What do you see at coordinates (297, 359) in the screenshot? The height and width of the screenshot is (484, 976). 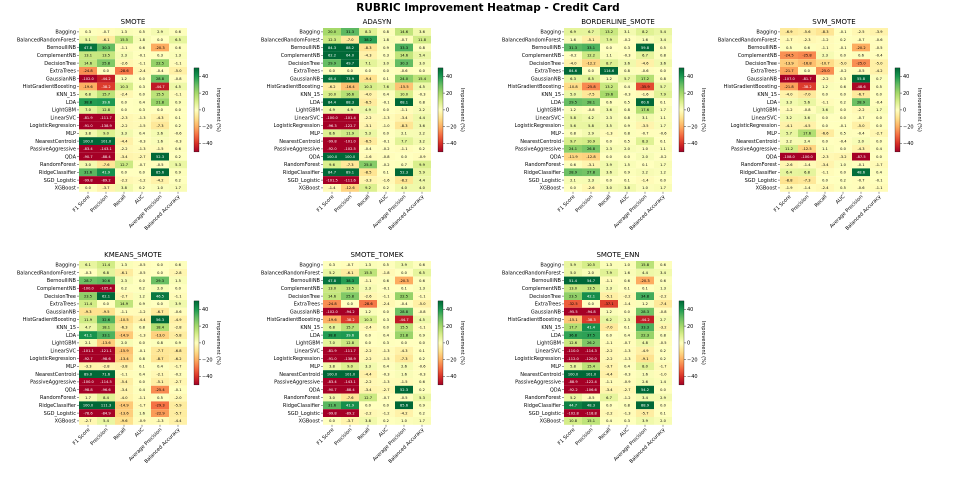 I see `row-label: LogisticRegression` at bounding box center [297, 359].